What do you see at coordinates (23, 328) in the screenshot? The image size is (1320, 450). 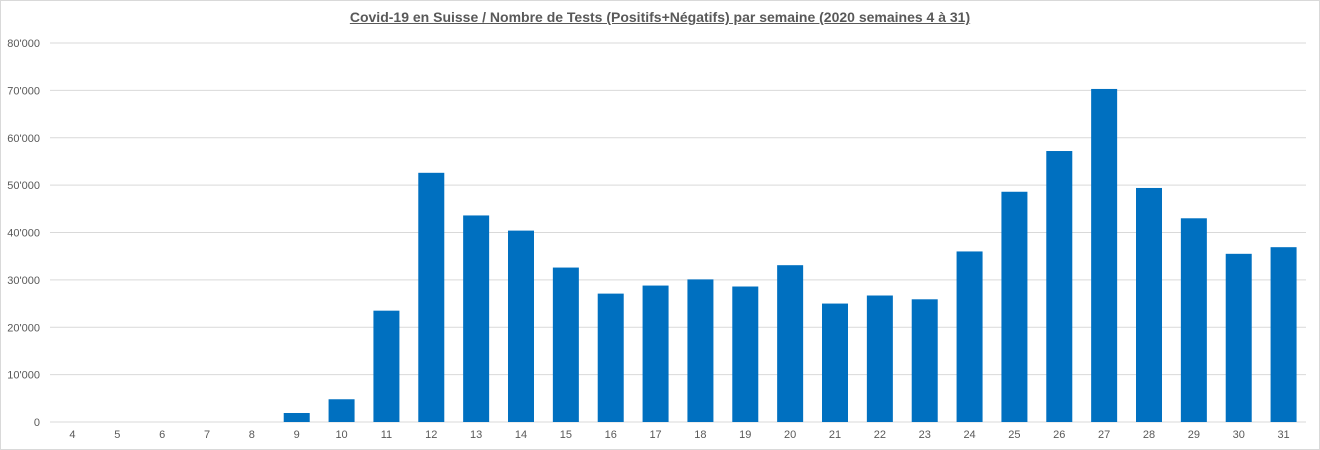 I see `y-tick-label: 20'000` at bounding box center [23, 328].